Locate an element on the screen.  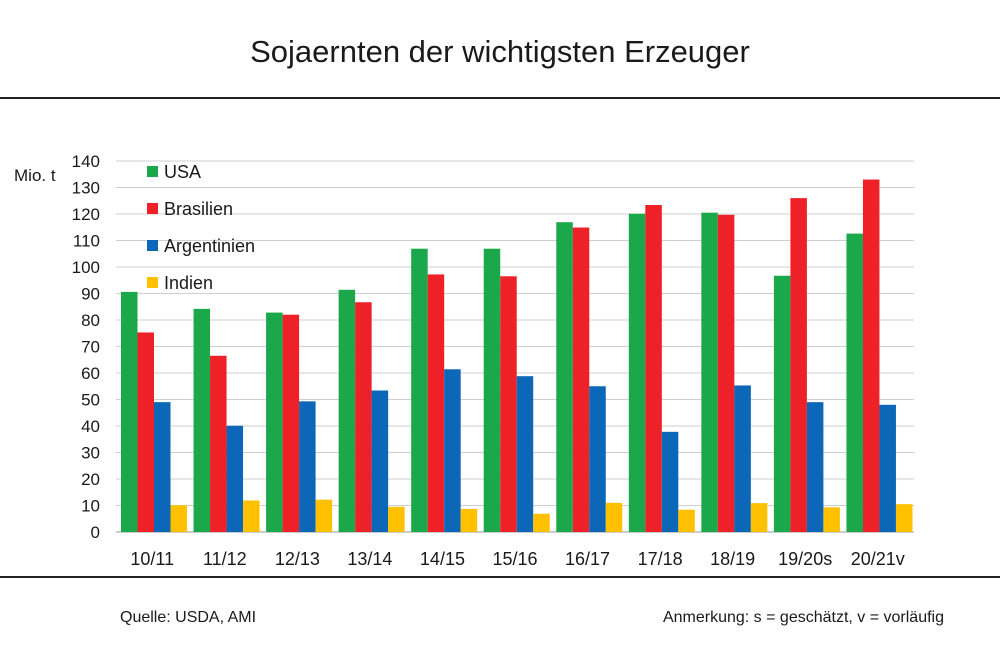
bar-brasilien-11/12 is located at coordinates (218, 443).